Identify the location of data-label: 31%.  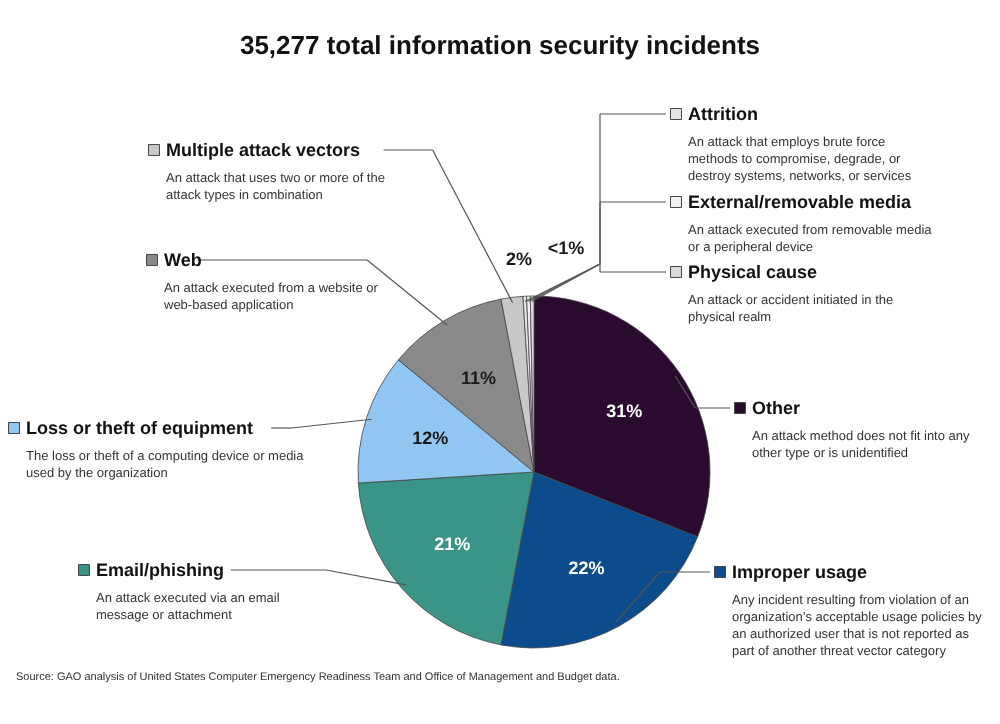
(624, 410).